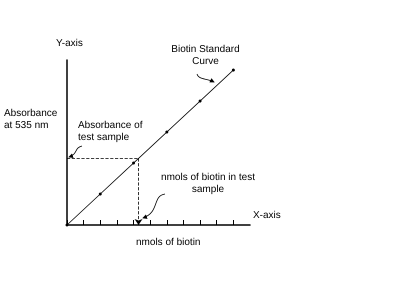 The width and height of the screenshot is (400, 300). I want to click on annotation: nmols of biotin in test sample, so click(208, 184).